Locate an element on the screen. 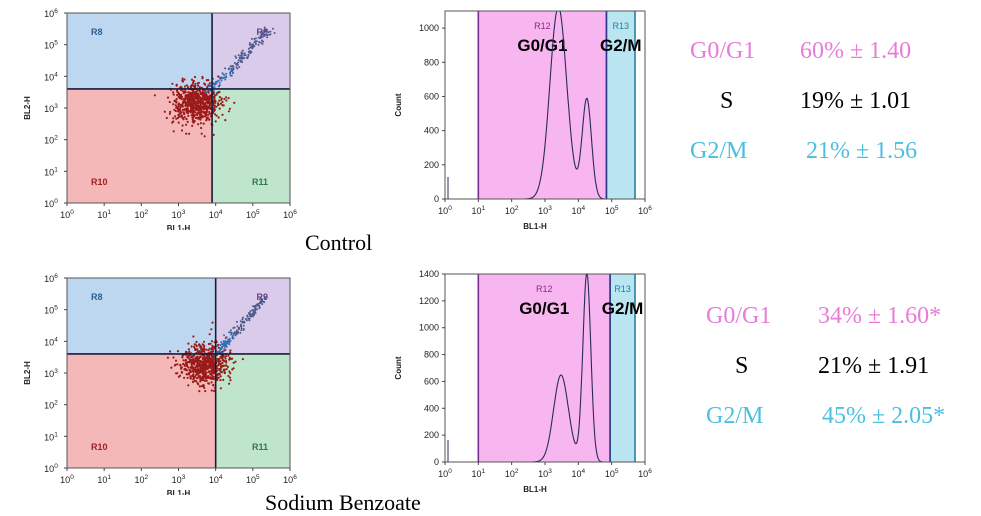 The width and height of the screenshot is (981, 516). region-name-r13: R13 is located at coordinates (620, 26).